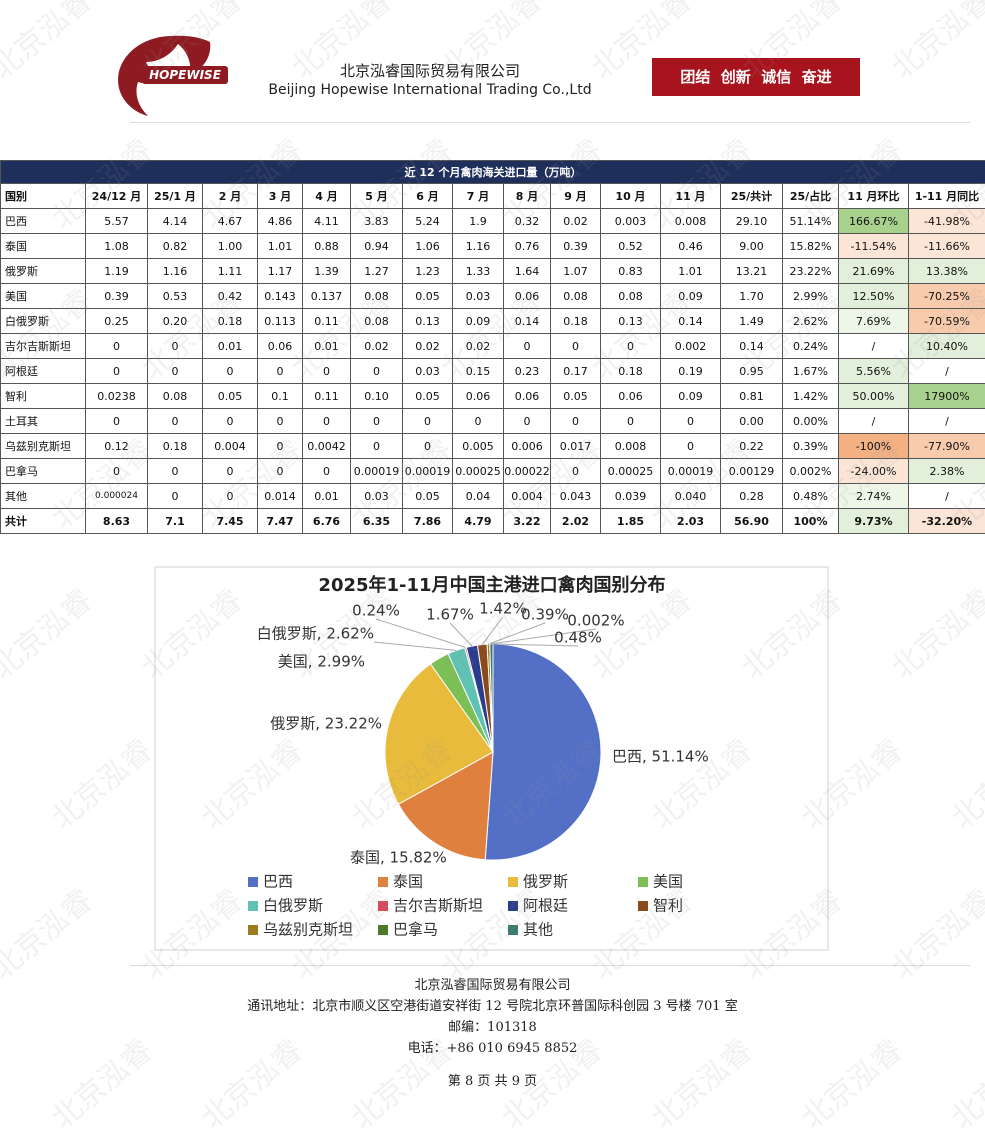  I want to click on column-header: 25/共计, so click(751, 196).